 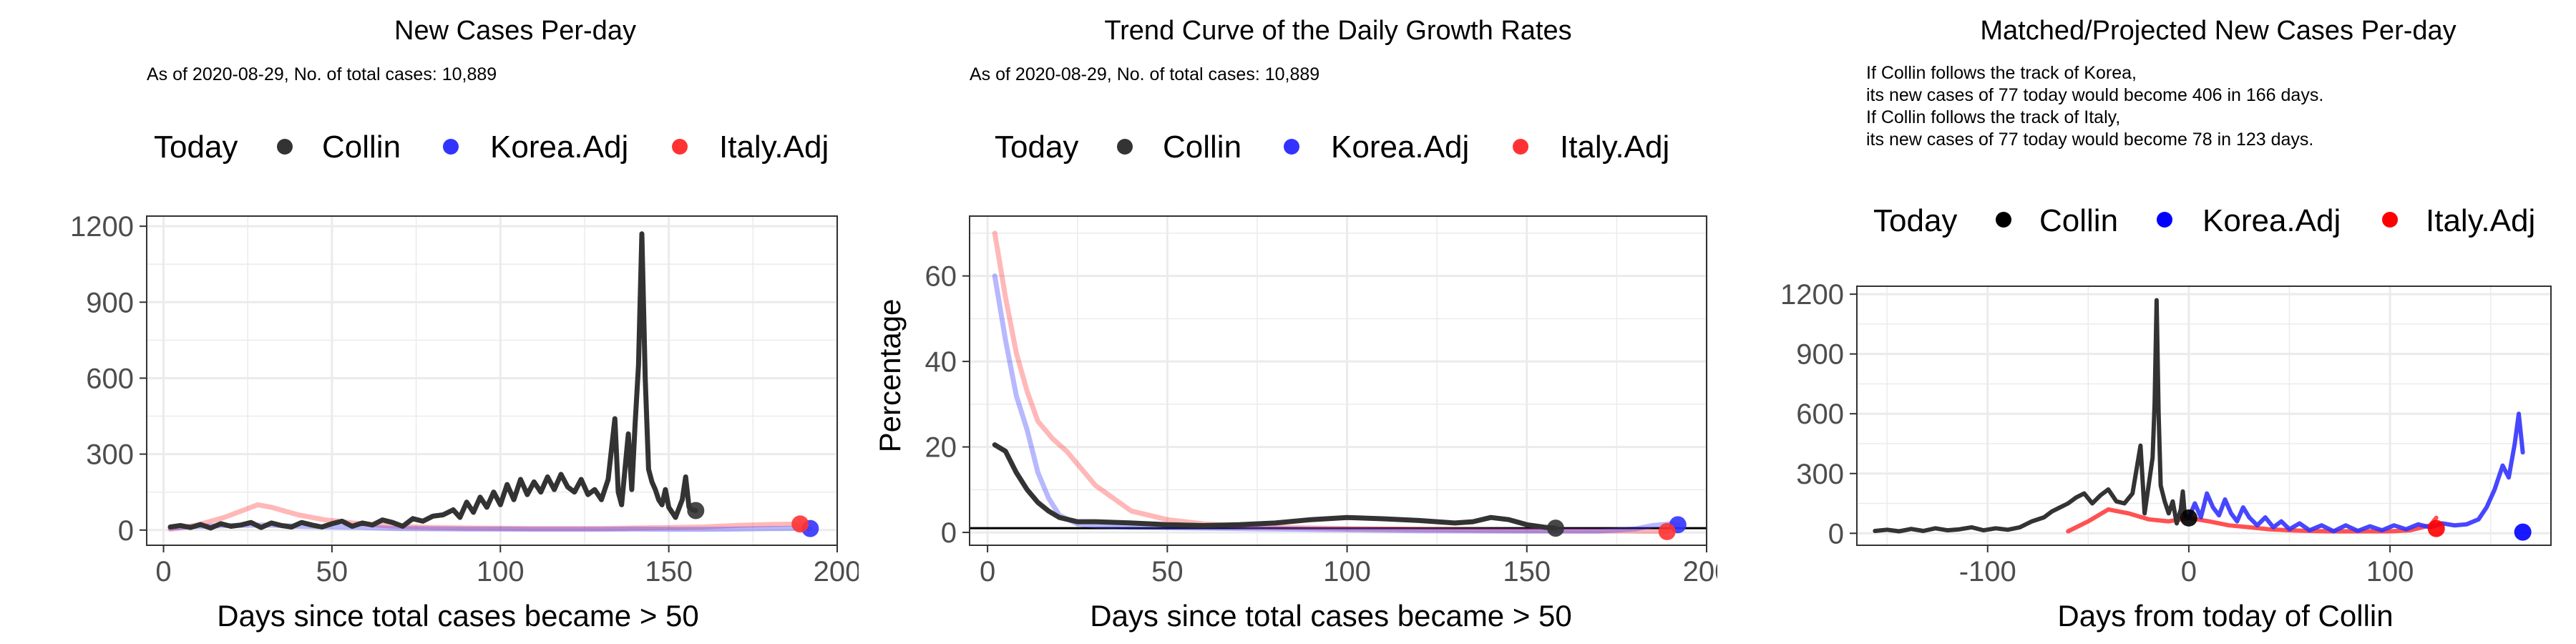 I want to click on y-axis-title: Percentage, so click(x=890, y=376).